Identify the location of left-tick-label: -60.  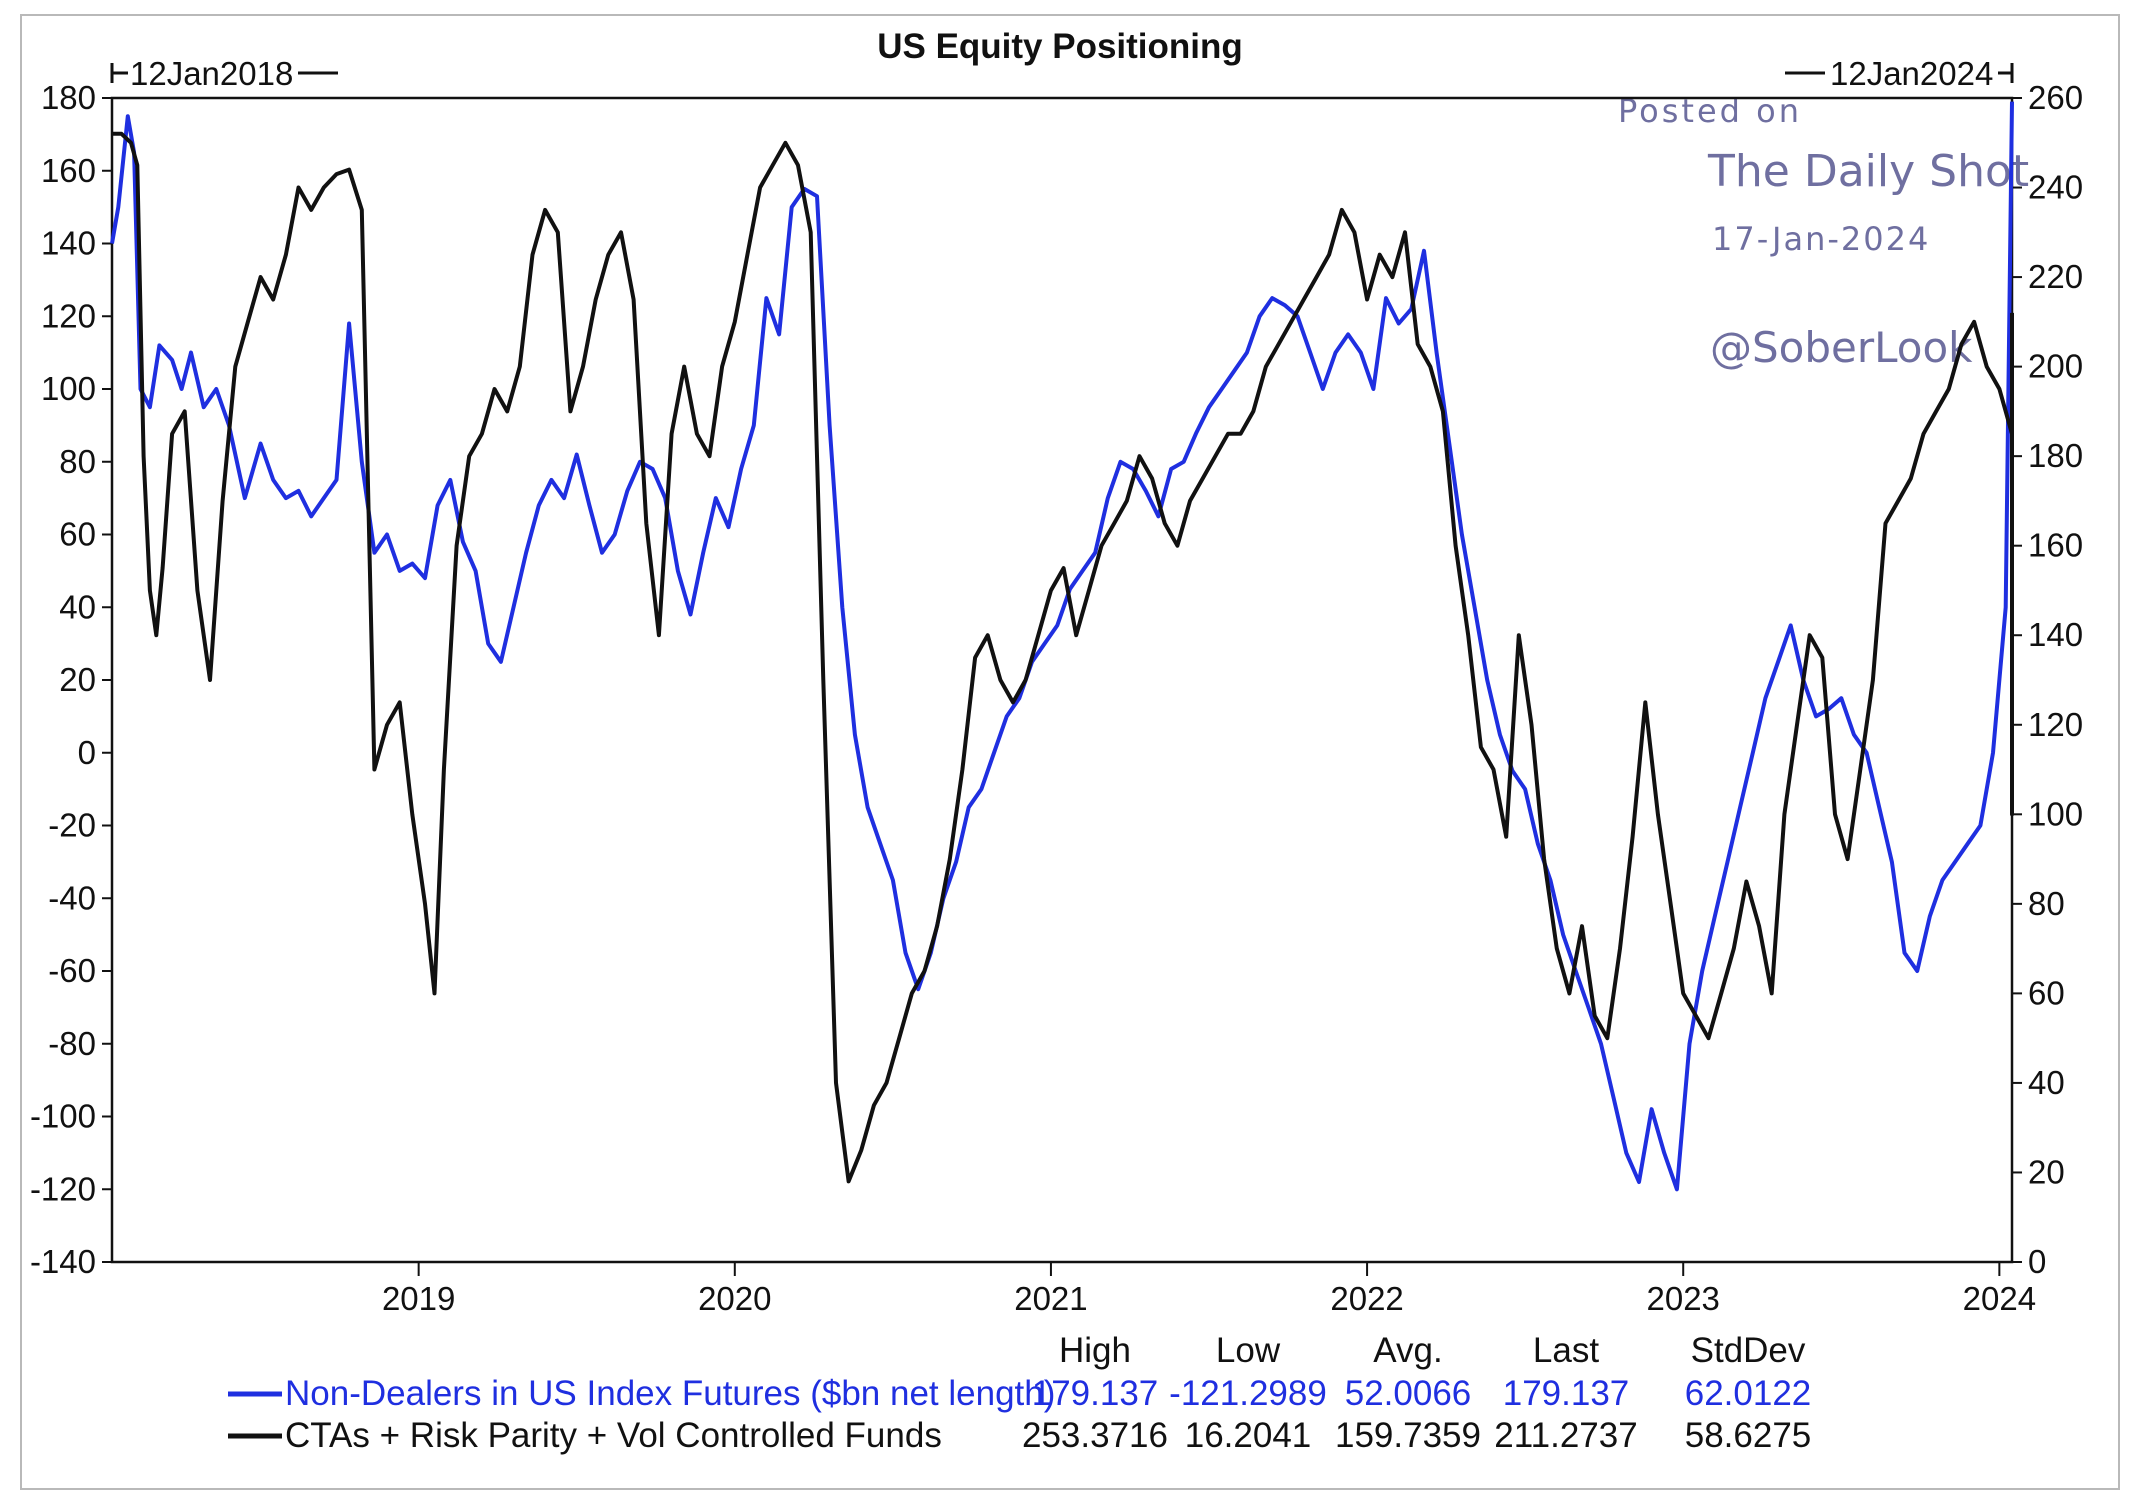
(72, 970).